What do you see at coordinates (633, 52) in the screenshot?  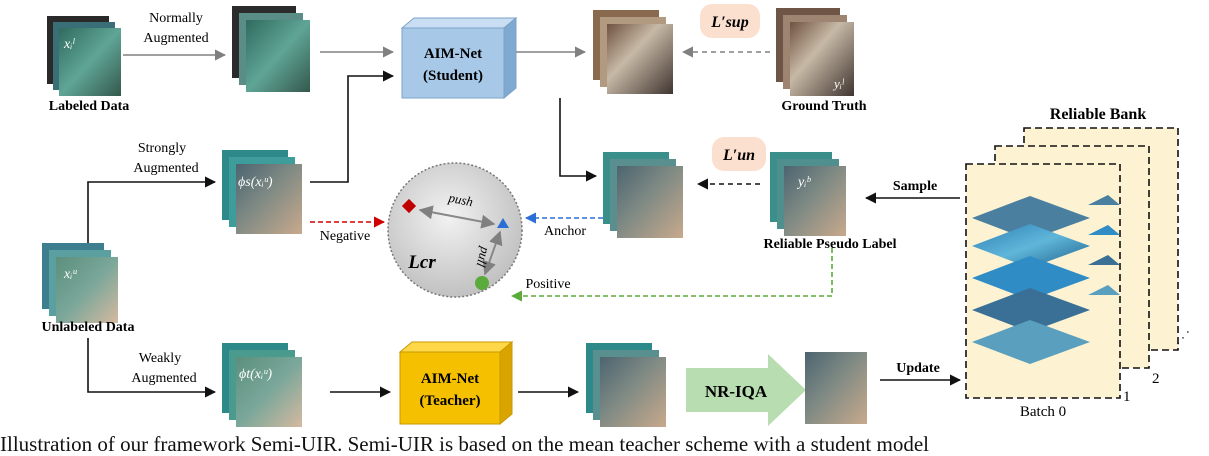 I see `student-output-stack` at bounding box center [633, 52].